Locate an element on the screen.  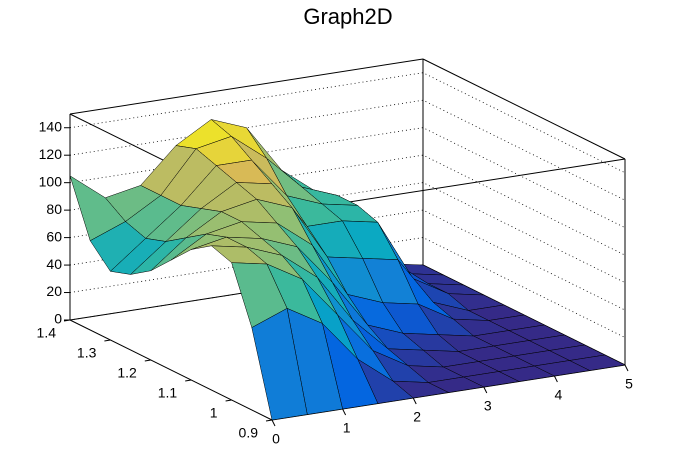
chart-title: Graph2D is located at coordinates (347, 16).